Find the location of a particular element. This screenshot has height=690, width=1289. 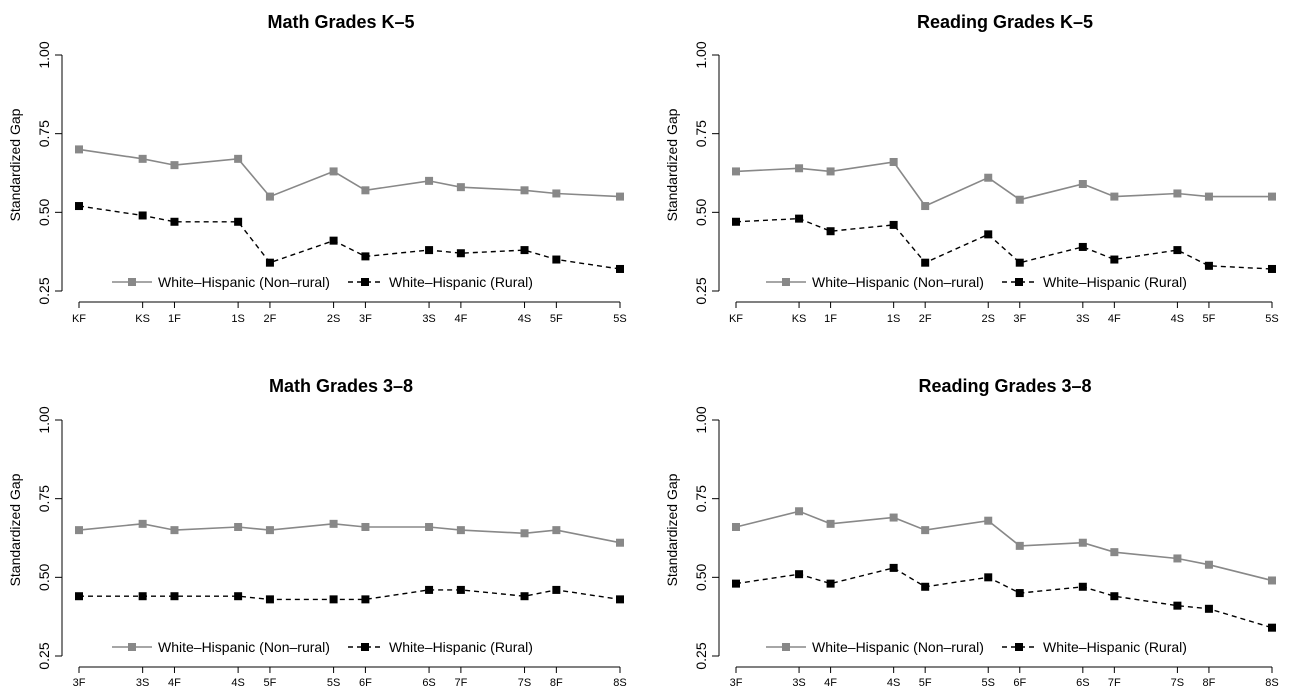

legend-label-non-rural: White–Hispanic (Non–rural) is located at coordinates (898, 282).